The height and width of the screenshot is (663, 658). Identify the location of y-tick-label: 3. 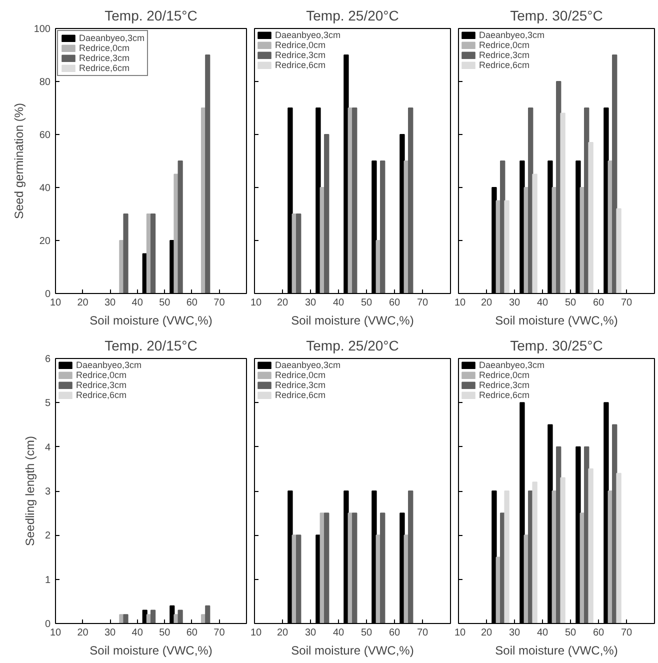
(47, 492).